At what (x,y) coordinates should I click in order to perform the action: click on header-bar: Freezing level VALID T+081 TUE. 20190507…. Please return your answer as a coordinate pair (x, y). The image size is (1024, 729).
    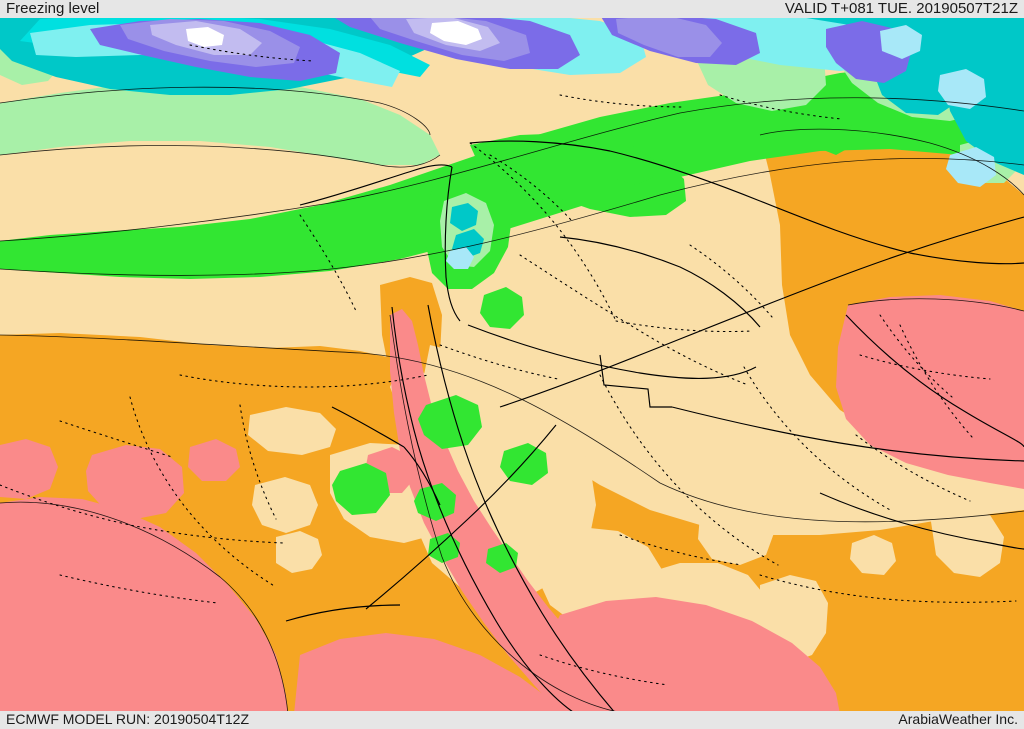
    Looking at the image, I should click on (512, 9).